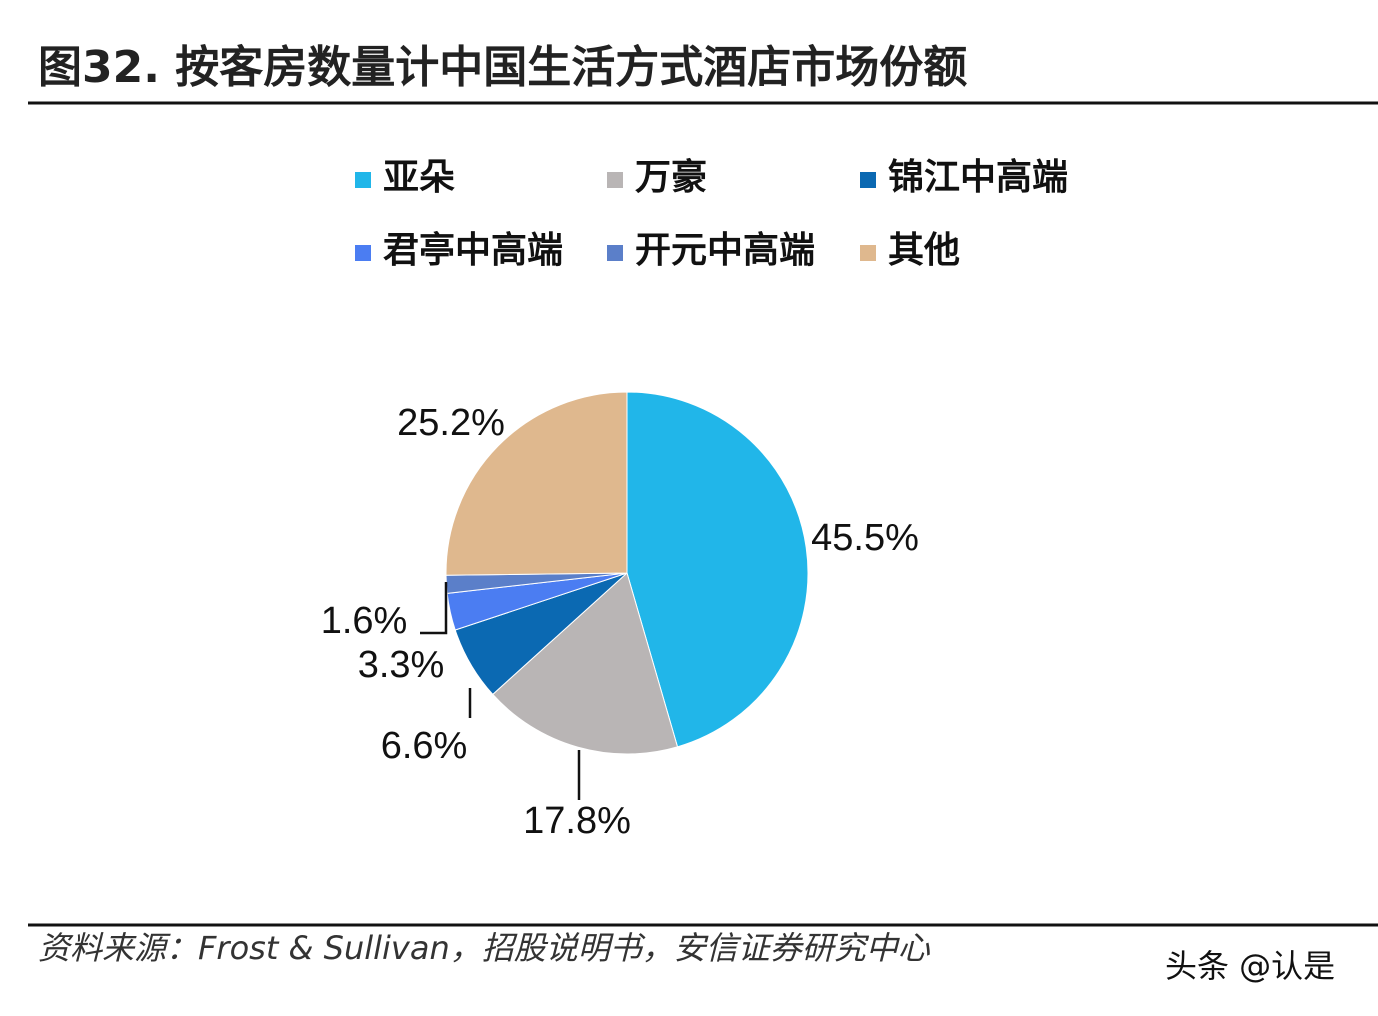 This screenshot has height=1016, width=1378. Describe the element at coordinates (502, 67) in the screenshot. I see `chart-title: 图32. 按客房数量计中国生活方式酒店市场份额` at that location.